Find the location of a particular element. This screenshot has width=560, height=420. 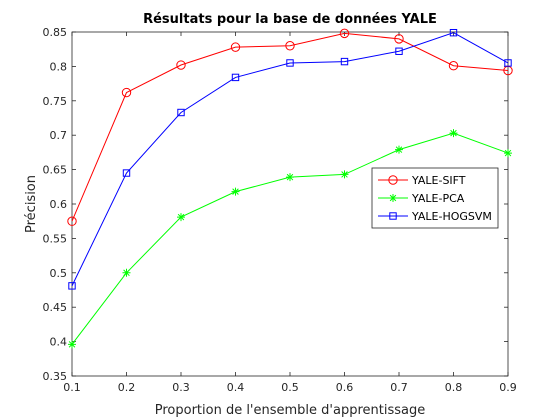

x-tick-label: 0.2 is located at coordinates (127, 387).